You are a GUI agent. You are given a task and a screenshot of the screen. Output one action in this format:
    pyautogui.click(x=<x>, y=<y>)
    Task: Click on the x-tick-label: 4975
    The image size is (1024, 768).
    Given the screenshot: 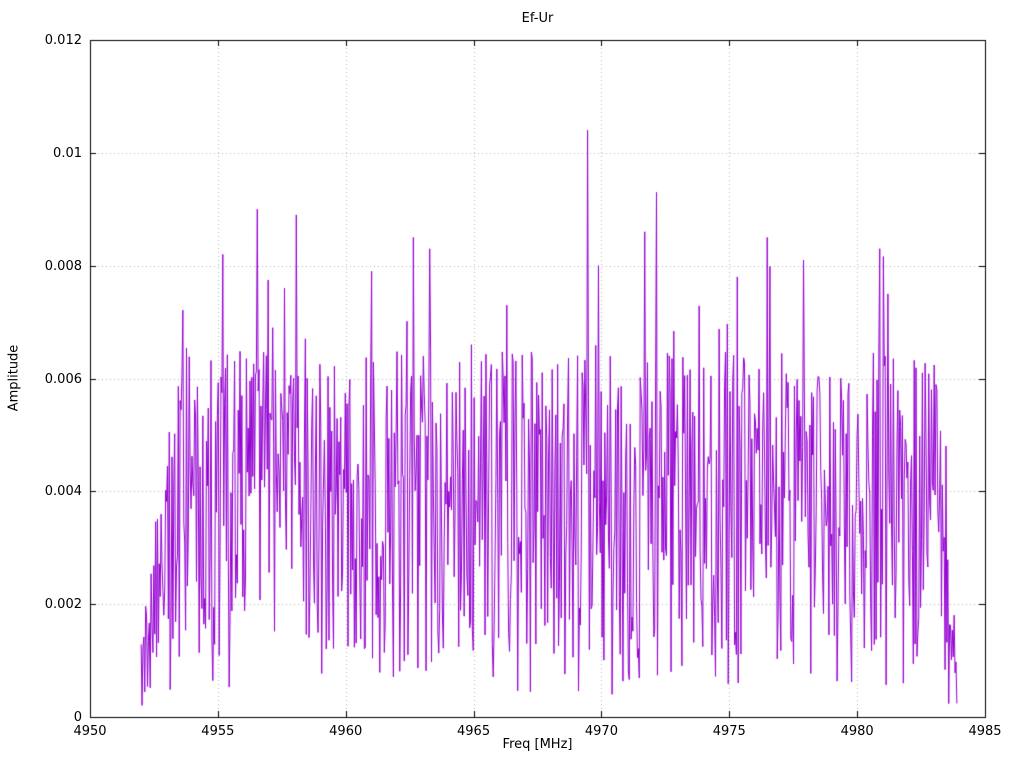 What is the action you would take?
    pyautogui.click(x=729, y=731)
    